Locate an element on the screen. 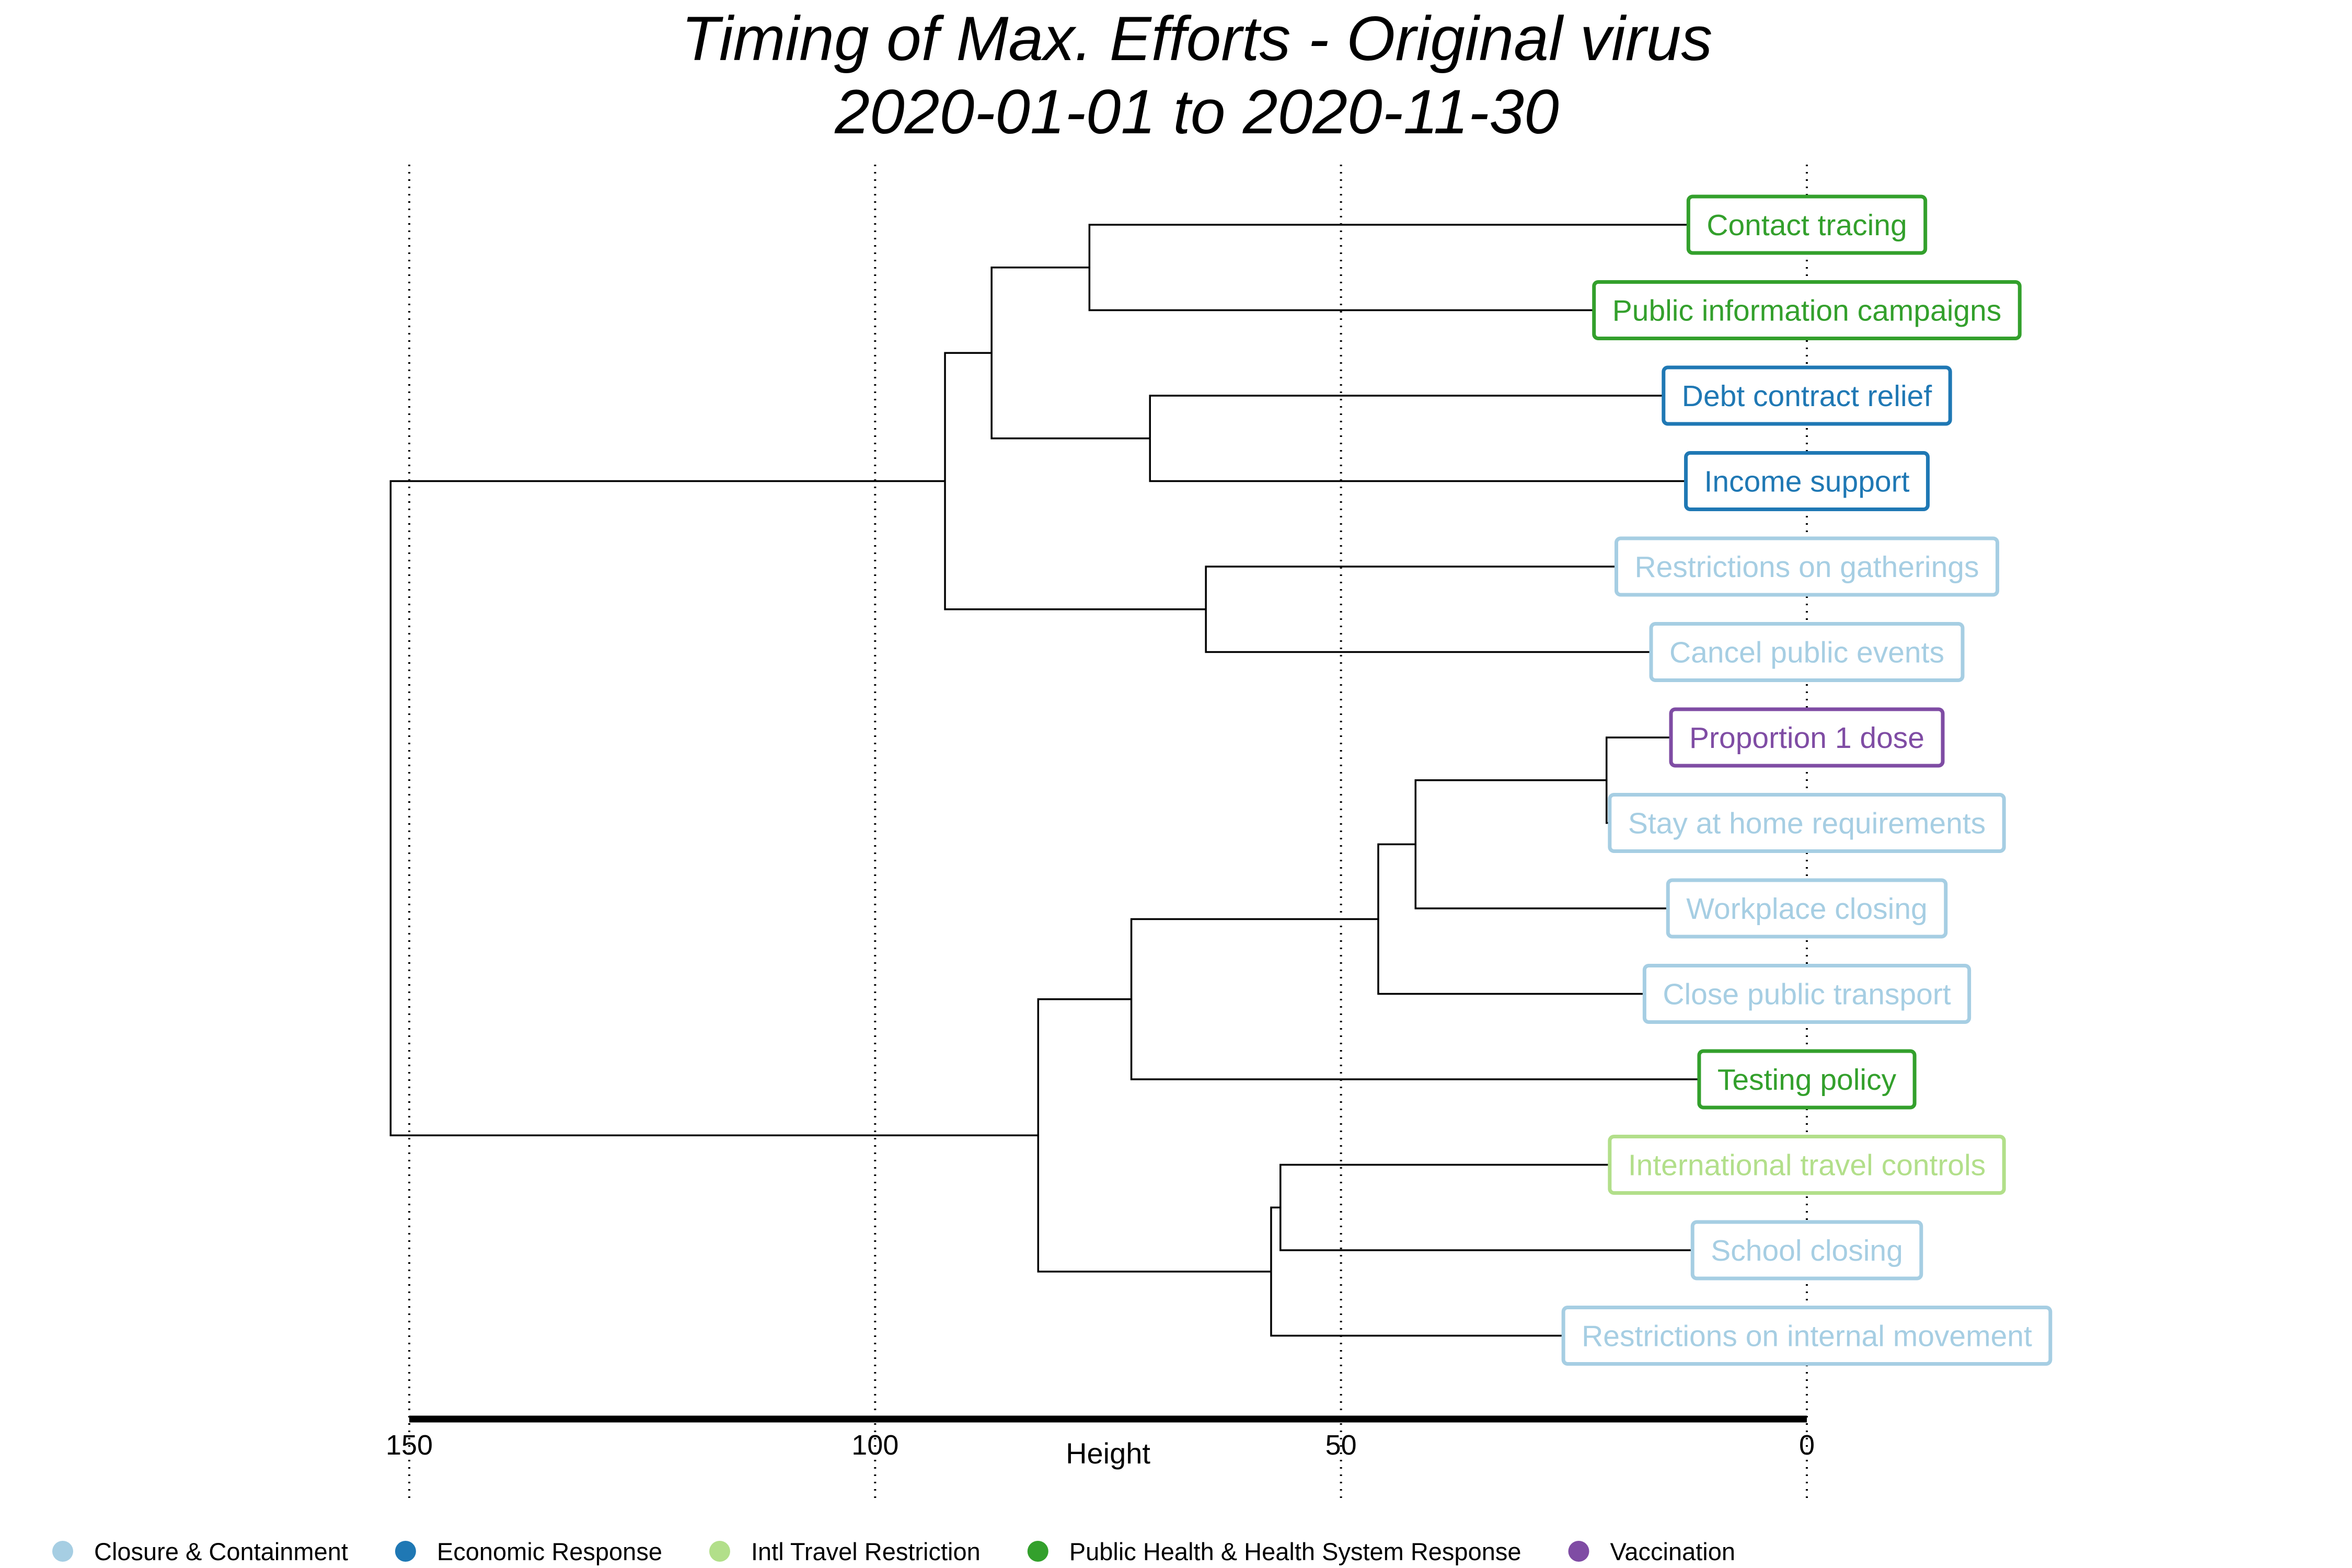 The width and height of the screenshot is (2352, 1568). leaf-label-text: School closing is located at coordinates (1807, 1250).